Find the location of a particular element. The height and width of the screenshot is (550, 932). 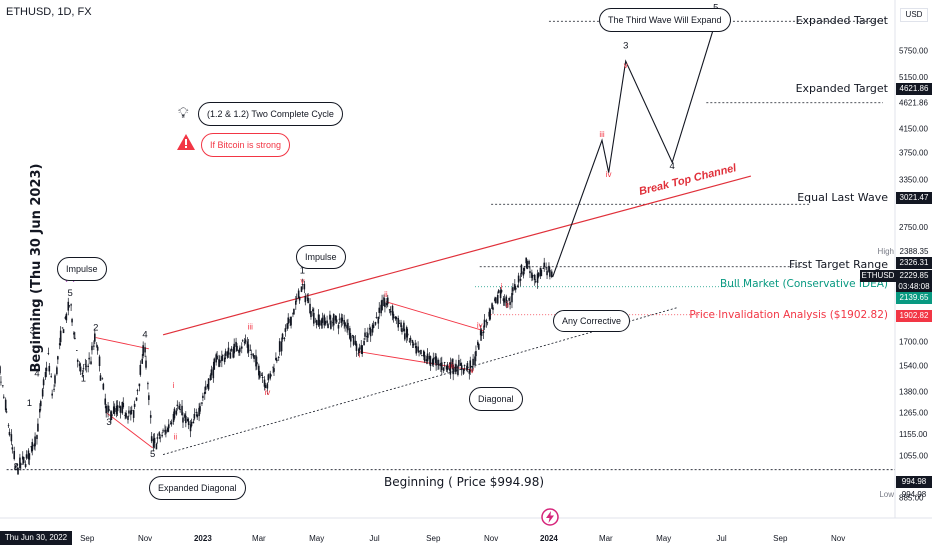

time-tick-label: 2023 is located at coordinates (203, 538).